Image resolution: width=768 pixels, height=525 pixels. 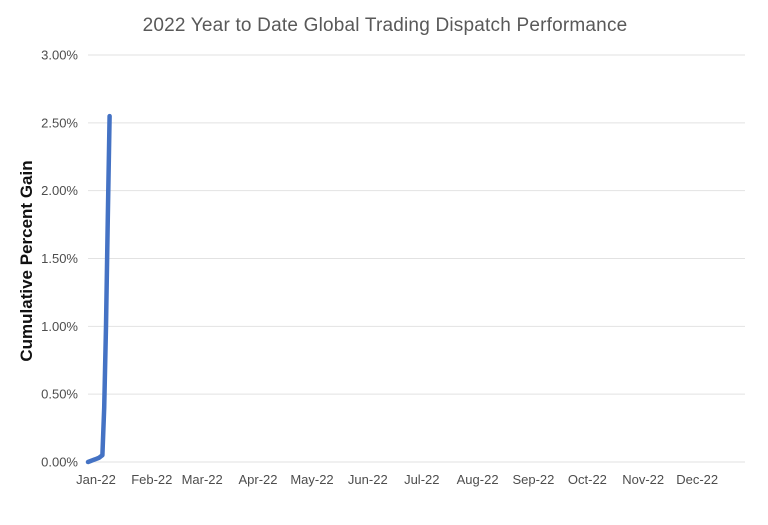 What do you see at coordinates (98, 289) in the screenshot?
I see `series-line` at bounding box center [98, 289].